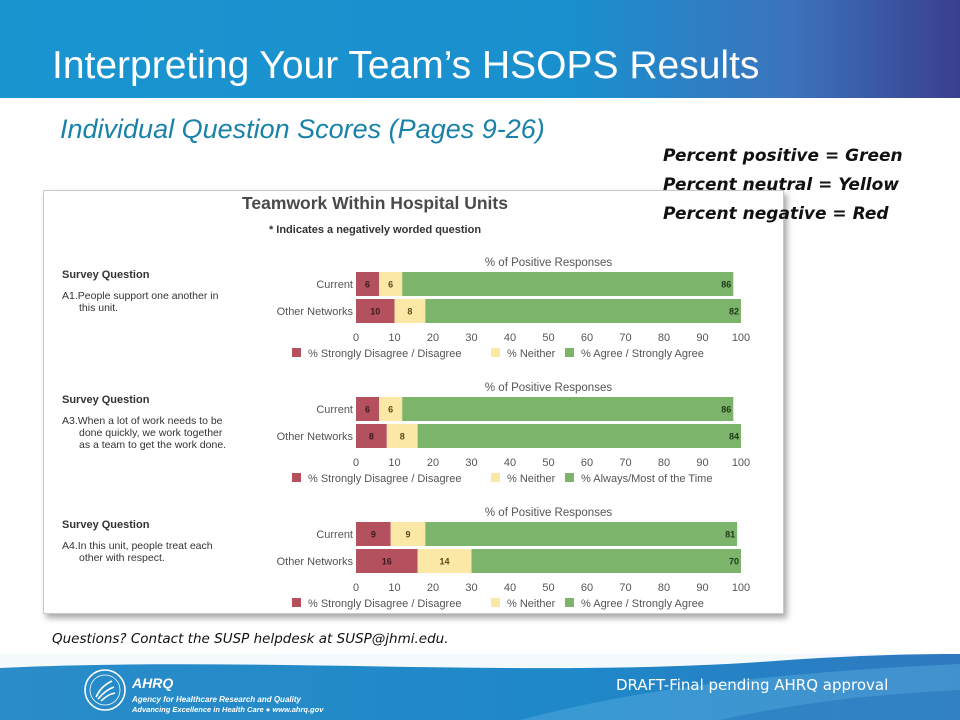  Describe the element at coordinates (140, 296) in the screenshot. I see `survey-question-text: A1.People support one another in` at that location.